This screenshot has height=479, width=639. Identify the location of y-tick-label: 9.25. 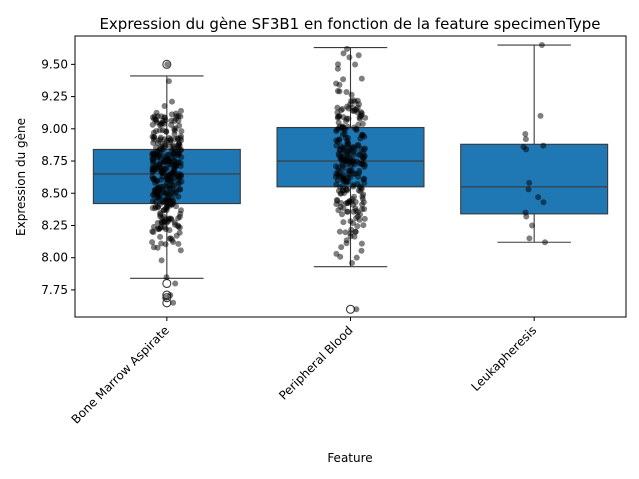
(54, 97).